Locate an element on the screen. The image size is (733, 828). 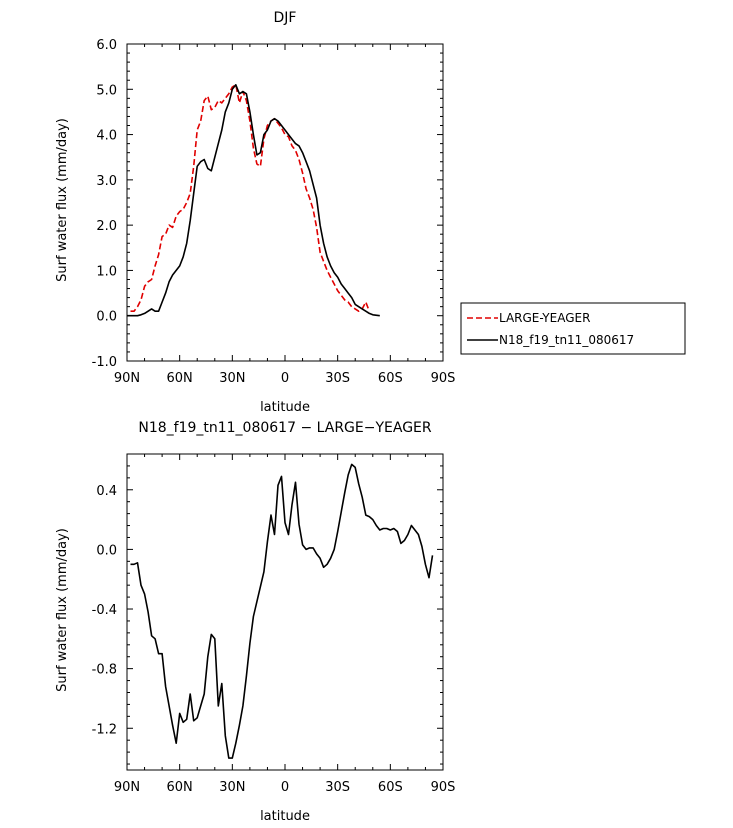
y-tick-label: 6.0 is located at coordinates (106, 45).